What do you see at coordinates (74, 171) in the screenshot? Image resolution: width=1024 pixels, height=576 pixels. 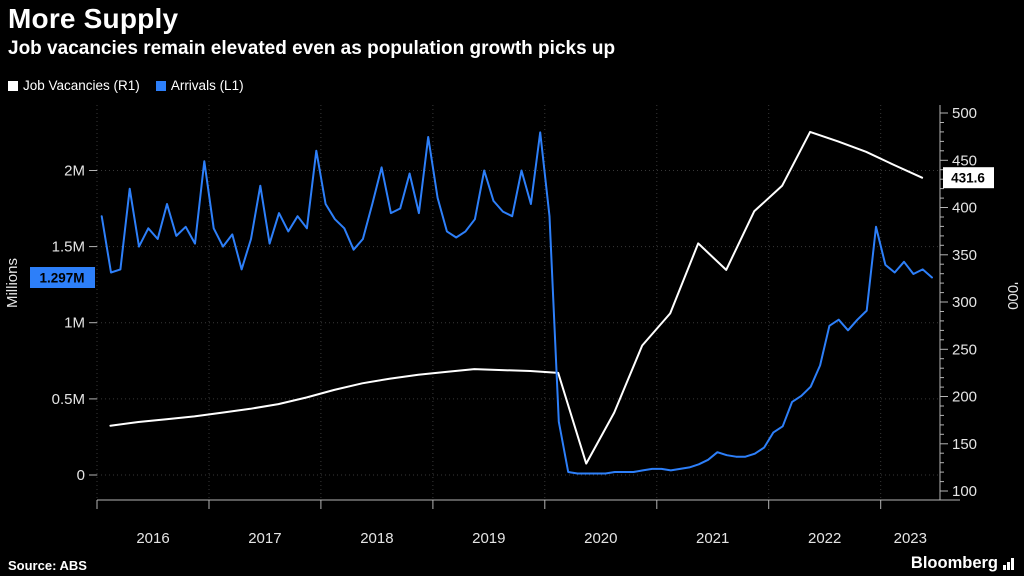 I see `svg-text: 2M` at bounding box center [74, 171].